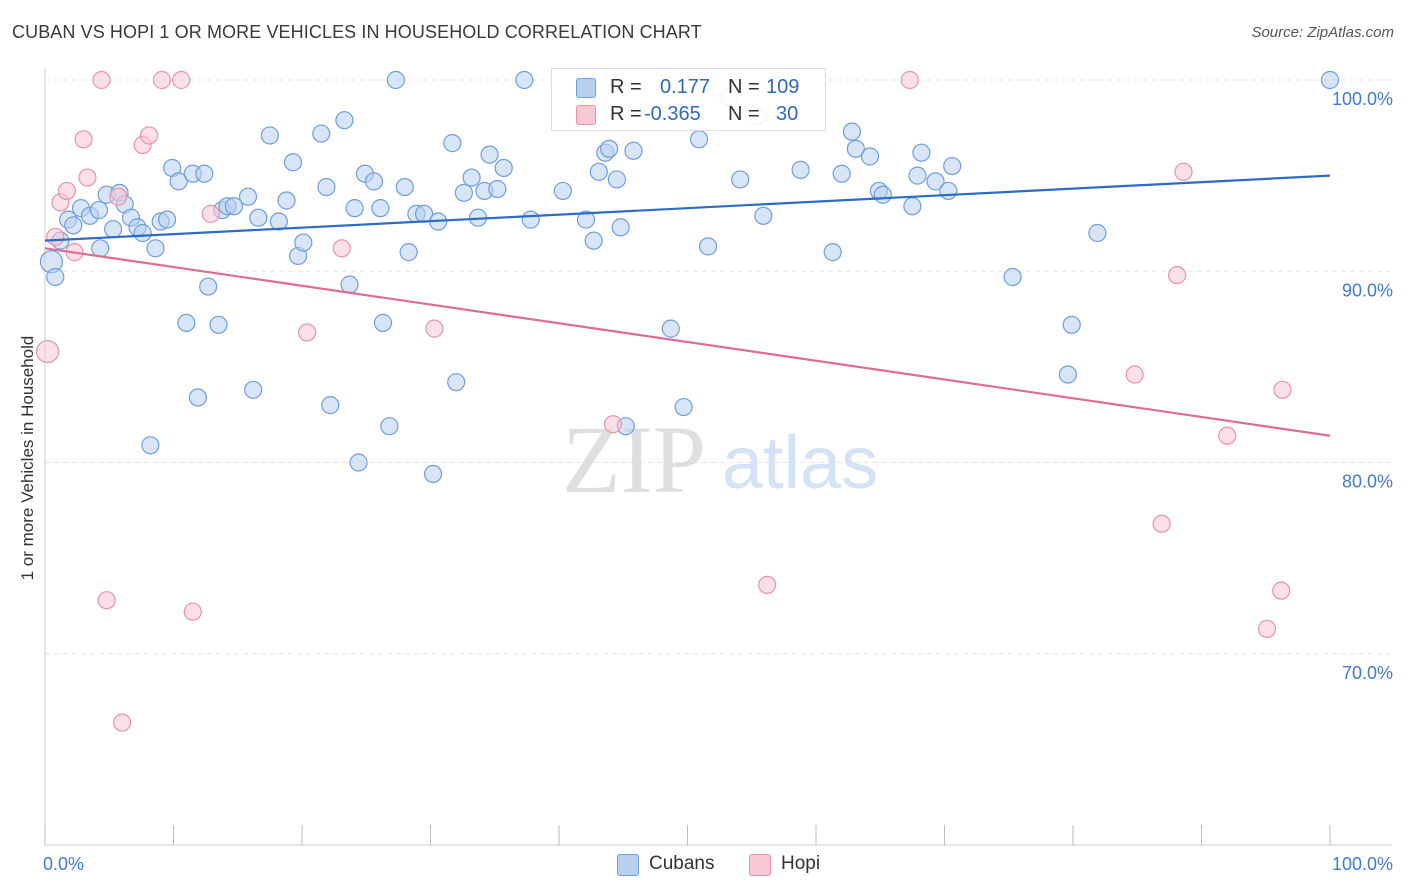 This screenshot has height=892, width=1406. Describe the element at coordinates (626, 114) in the screenshot. I see `r-label: R =` at that location.